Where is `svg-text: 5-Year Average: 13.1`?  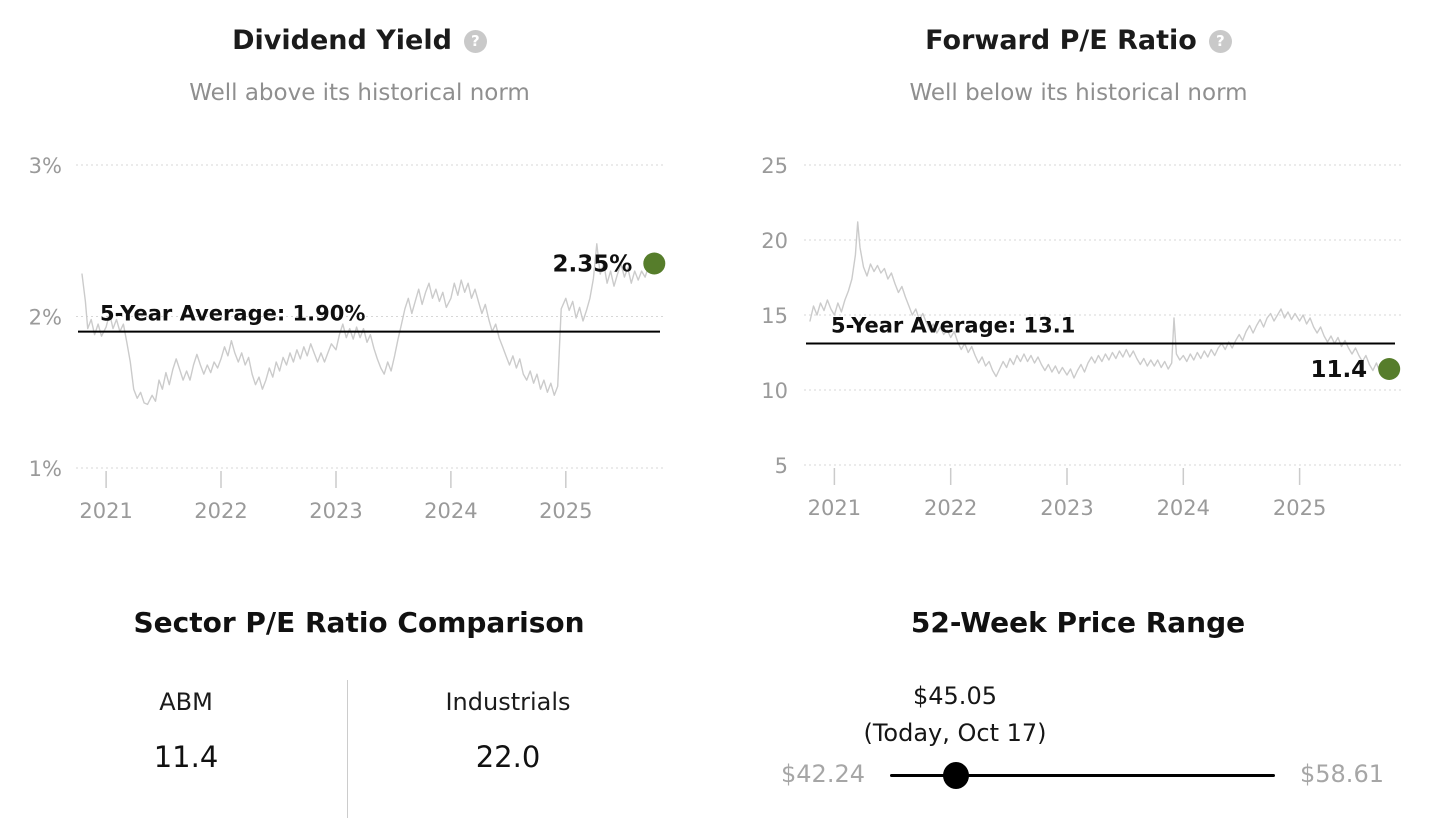 svg-text: 5-Year Average: 13.1 is located at coordinates (953, 326).